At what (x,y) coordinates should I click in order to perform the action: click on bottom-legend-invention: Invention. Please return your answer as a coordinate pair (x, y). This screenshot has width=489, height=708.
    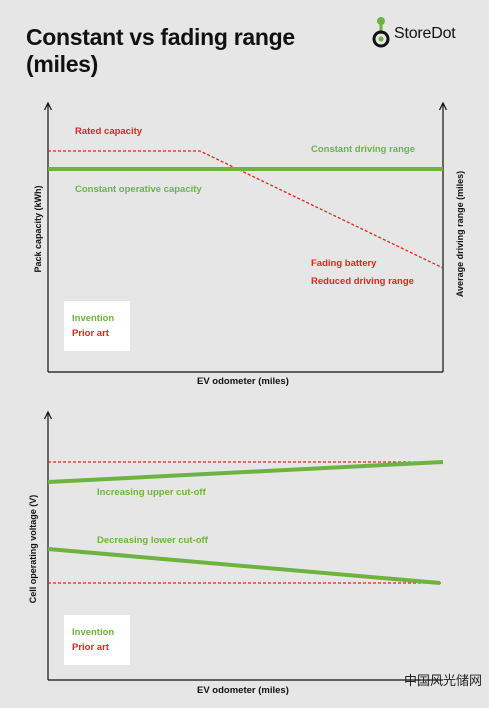
    Looking at the image, I should click on (93, 632).